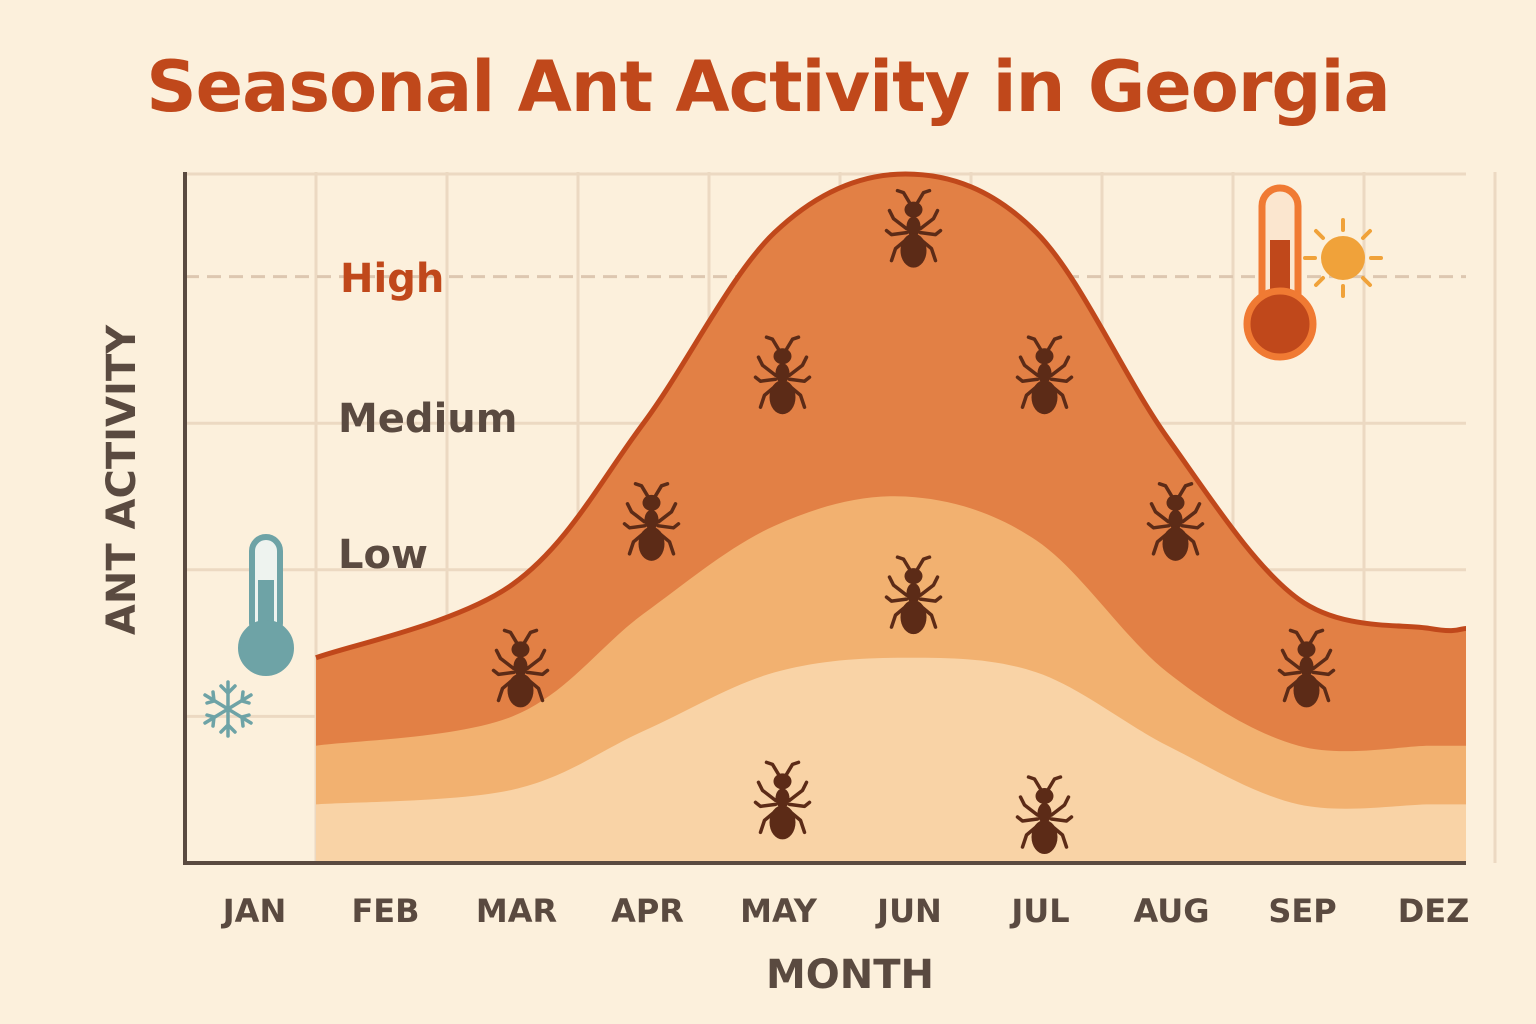  I want to click on x-tick-label: APR, so click(647, 911).